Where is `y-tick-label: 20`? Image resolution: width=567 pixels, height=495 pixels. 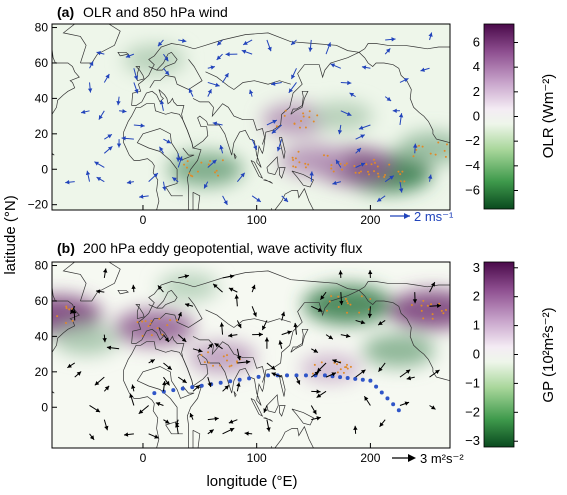
y-tick-label: 20 is located at coordinates (42, 372).